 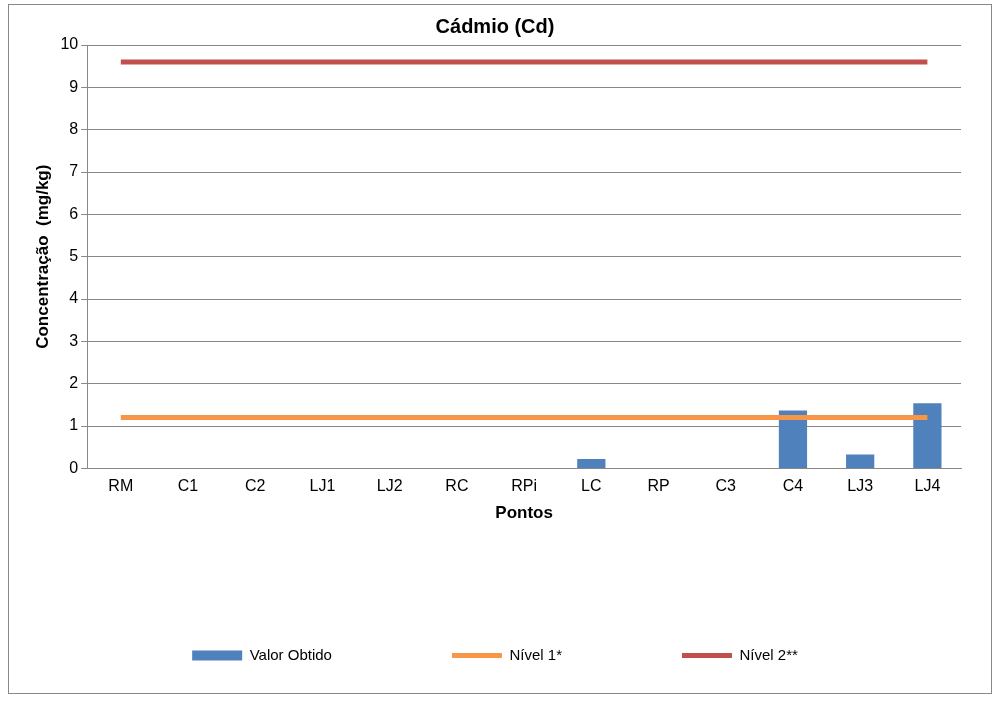 I want to click on y-tick-label: 0, so click(x=74, y=467).